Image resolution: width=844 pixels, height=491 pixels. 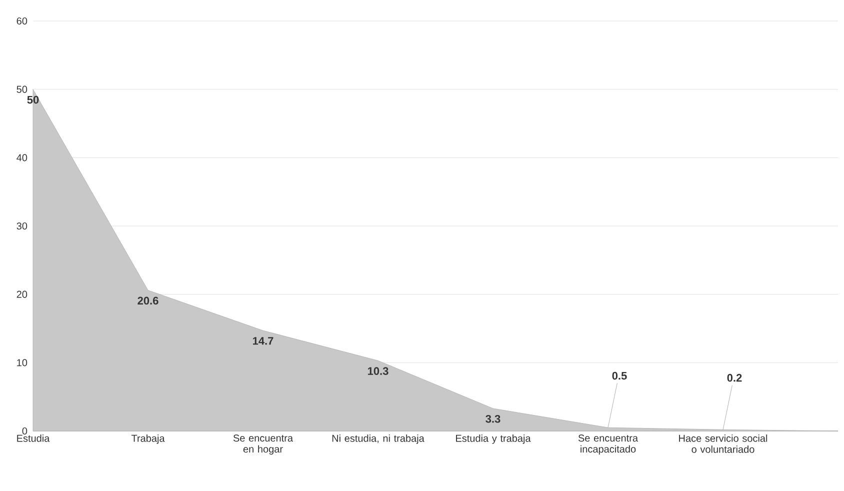 What do you see at coordinates (148, 300) in the screenshot?
I see `data-label: 20.6` at bounding box center [148, 300].